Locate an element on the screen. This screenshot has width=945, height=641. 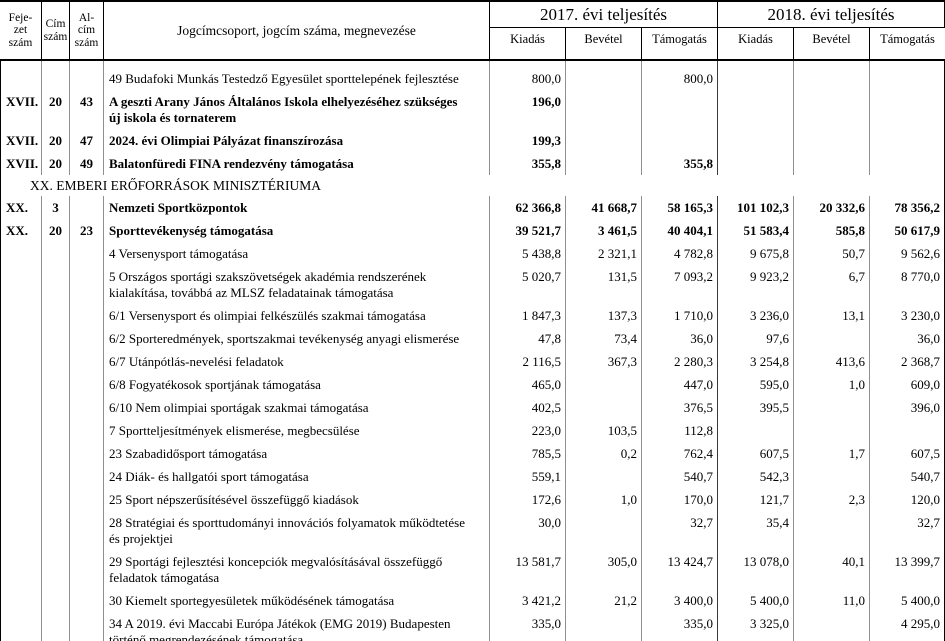
value-cell-2018-tamogatas: 609,0 is located at coordinates (907, 384).